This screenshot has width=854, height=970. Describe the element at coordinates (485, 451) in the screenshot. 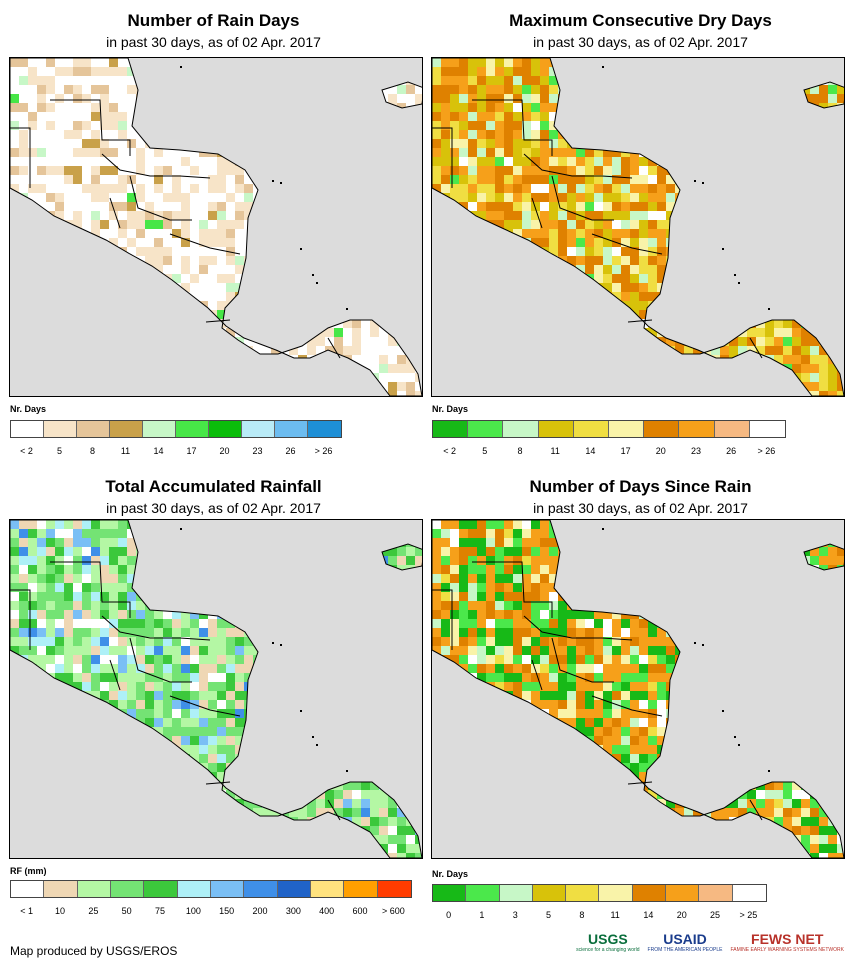

I see `legend-tick: 5` at that location.